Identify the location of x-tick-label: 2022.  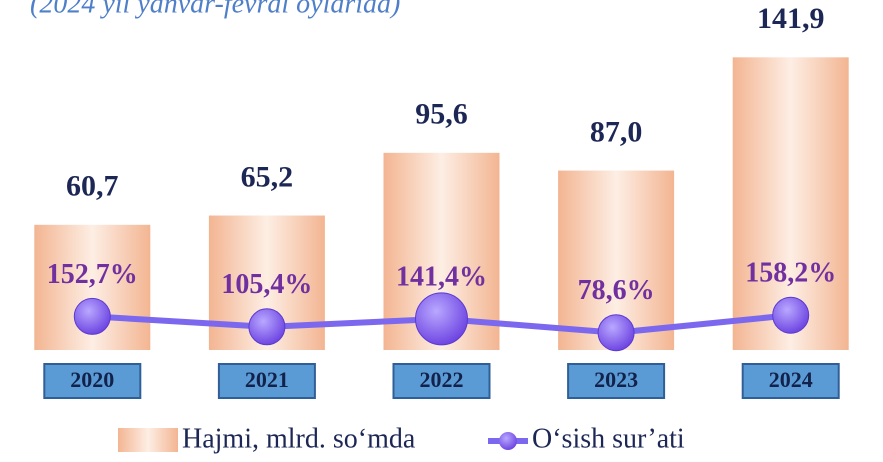
(442, 379).